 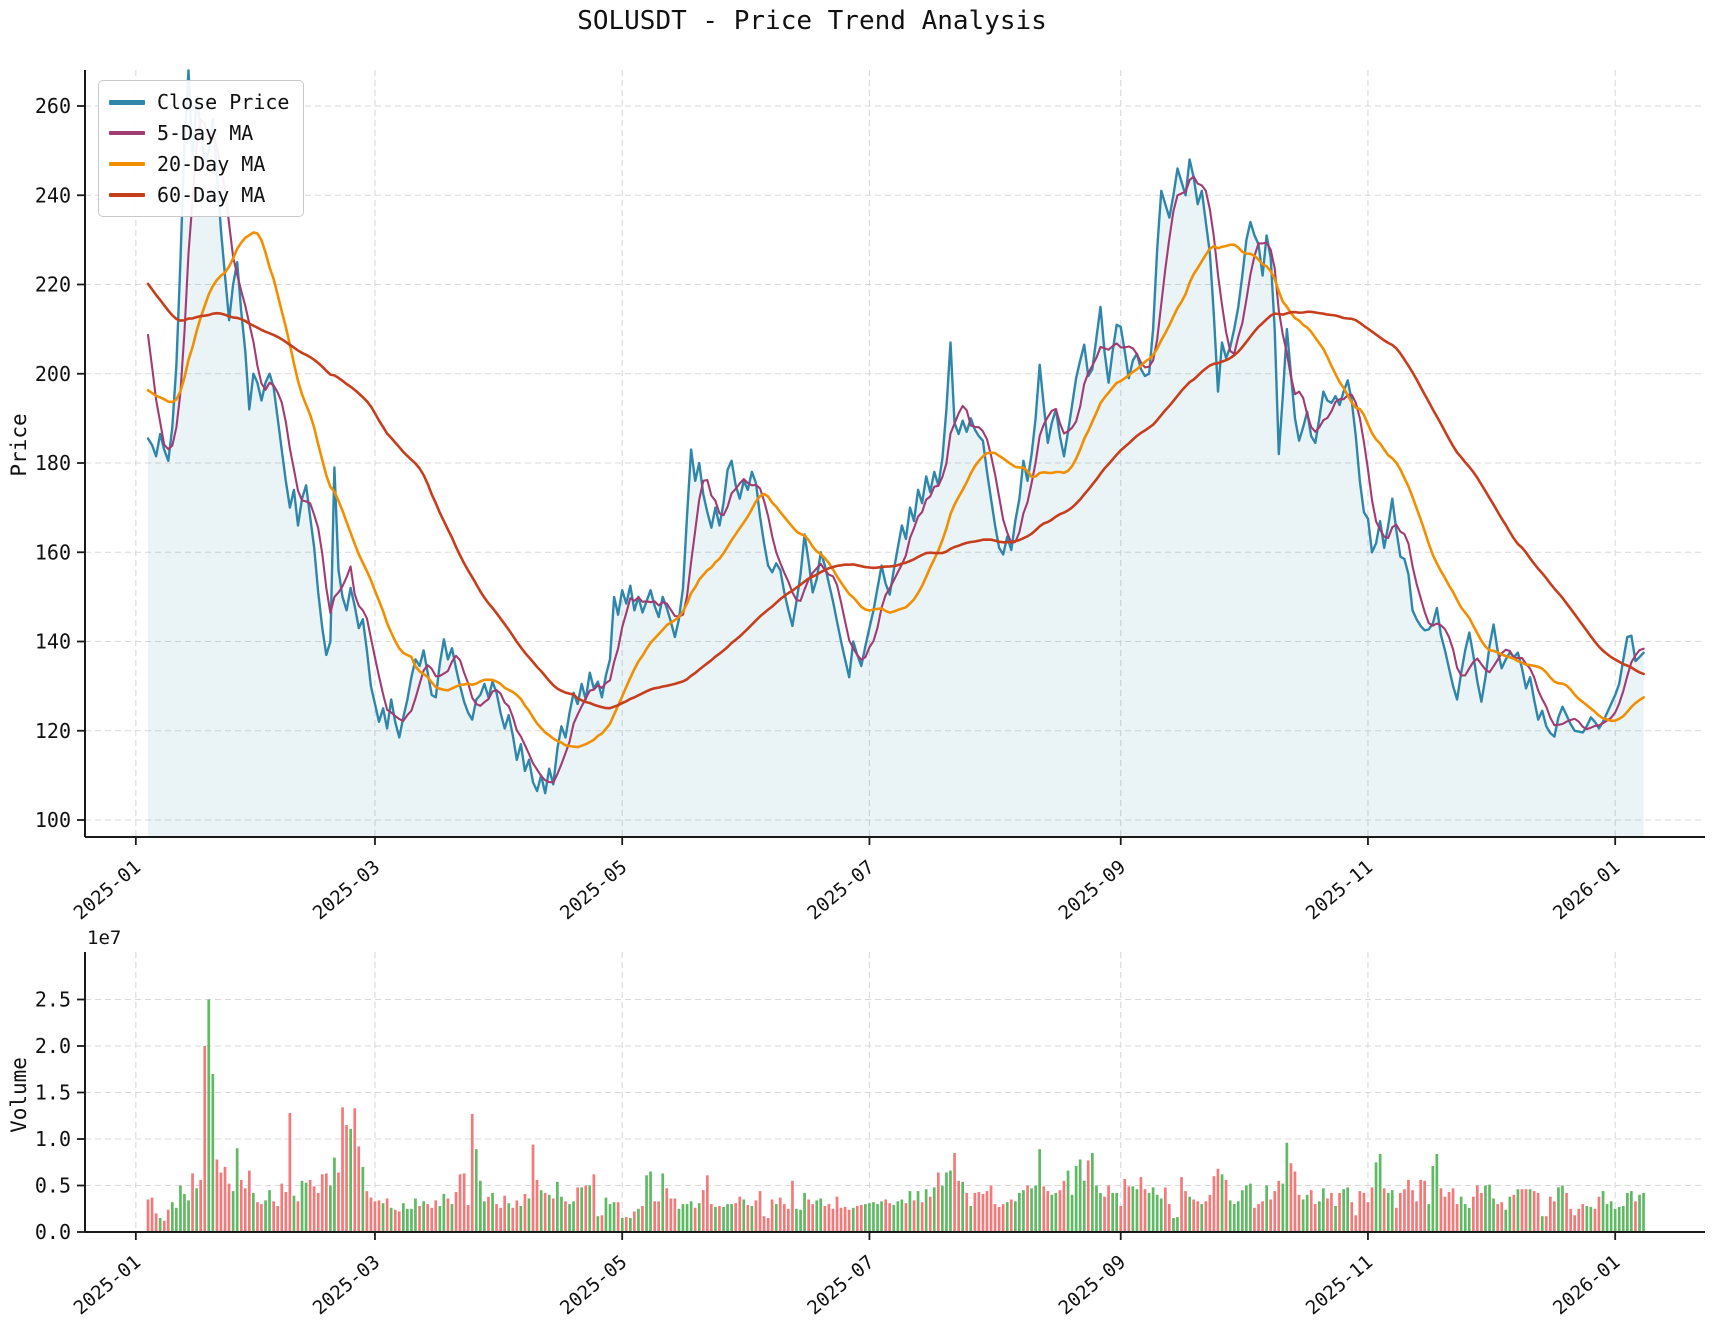 What do you see at coordinates (53, 463) in the screenshot?
I see `price-tick-label: 180` at bounding box center [53, 463].